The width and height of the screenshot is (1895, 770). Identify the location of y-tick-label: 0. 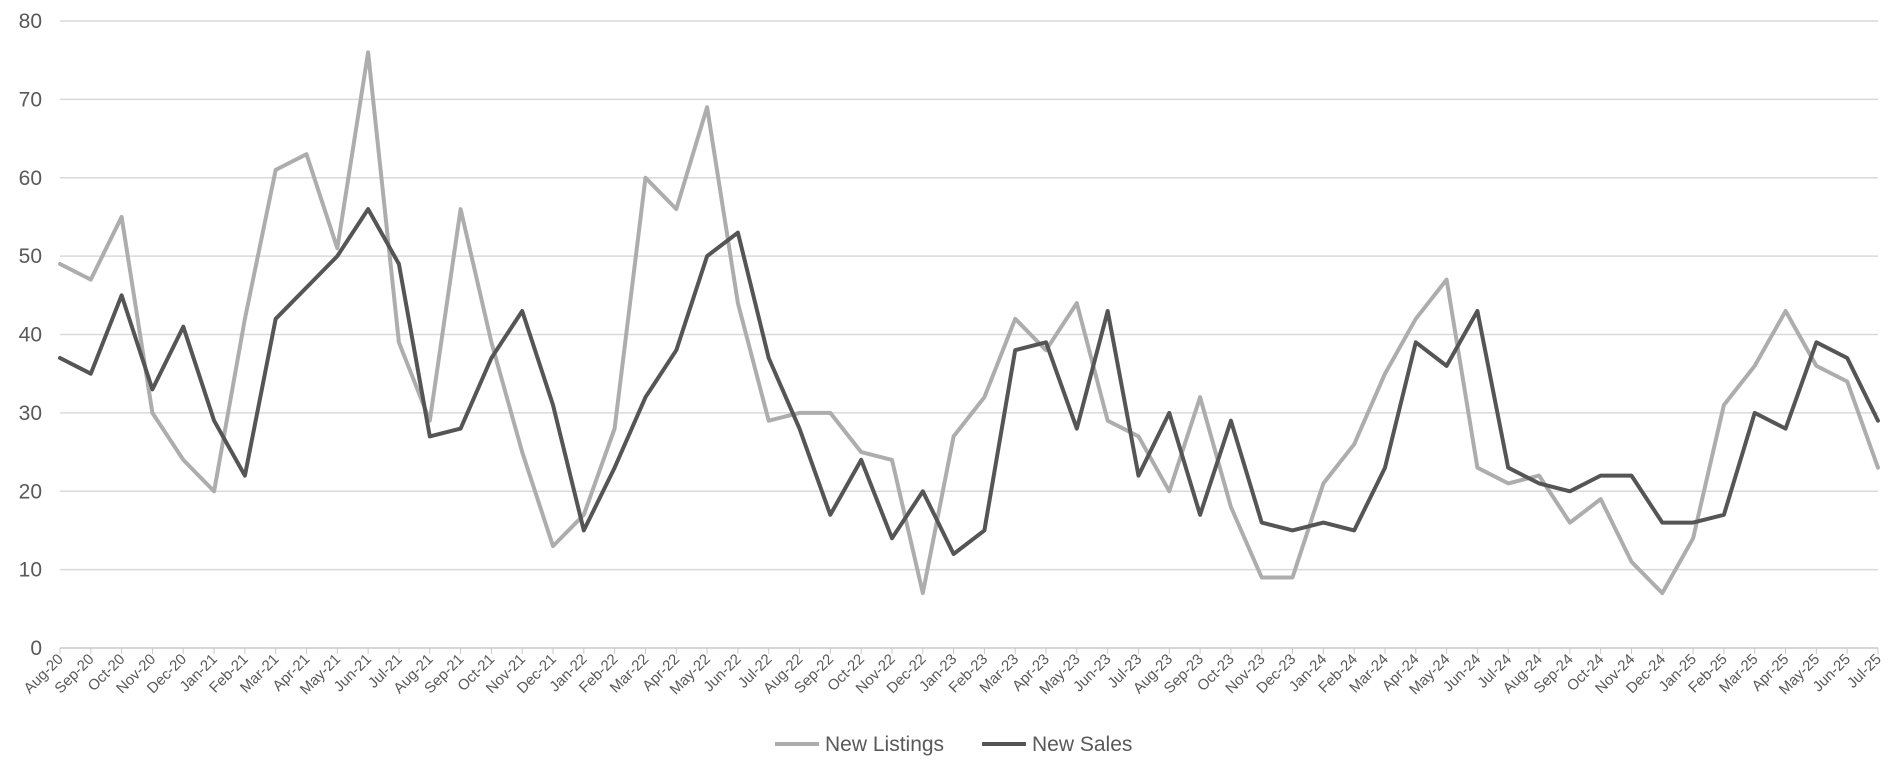
(36, 648).